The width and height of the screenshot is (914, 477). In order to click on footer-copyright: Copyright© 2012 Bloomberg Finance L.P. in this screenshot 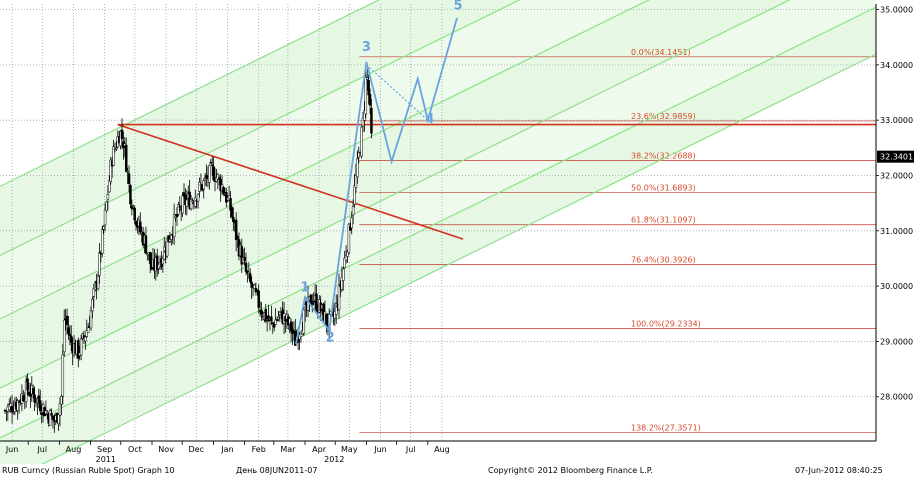, I will do `click(570, 470)`.